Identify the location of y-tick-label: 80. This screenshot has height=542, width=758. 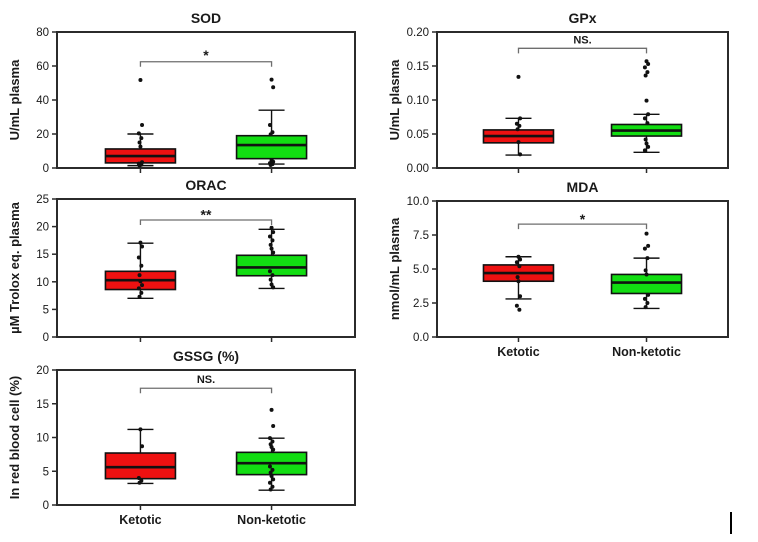
(42, 33).